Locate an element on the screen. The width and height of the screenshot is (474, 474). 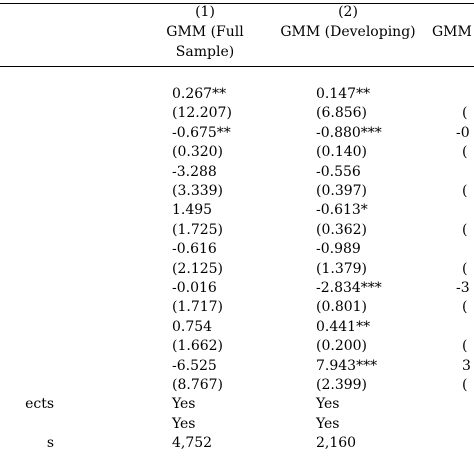
cell-col1: -3.288 is located at coordinates (194, 172).